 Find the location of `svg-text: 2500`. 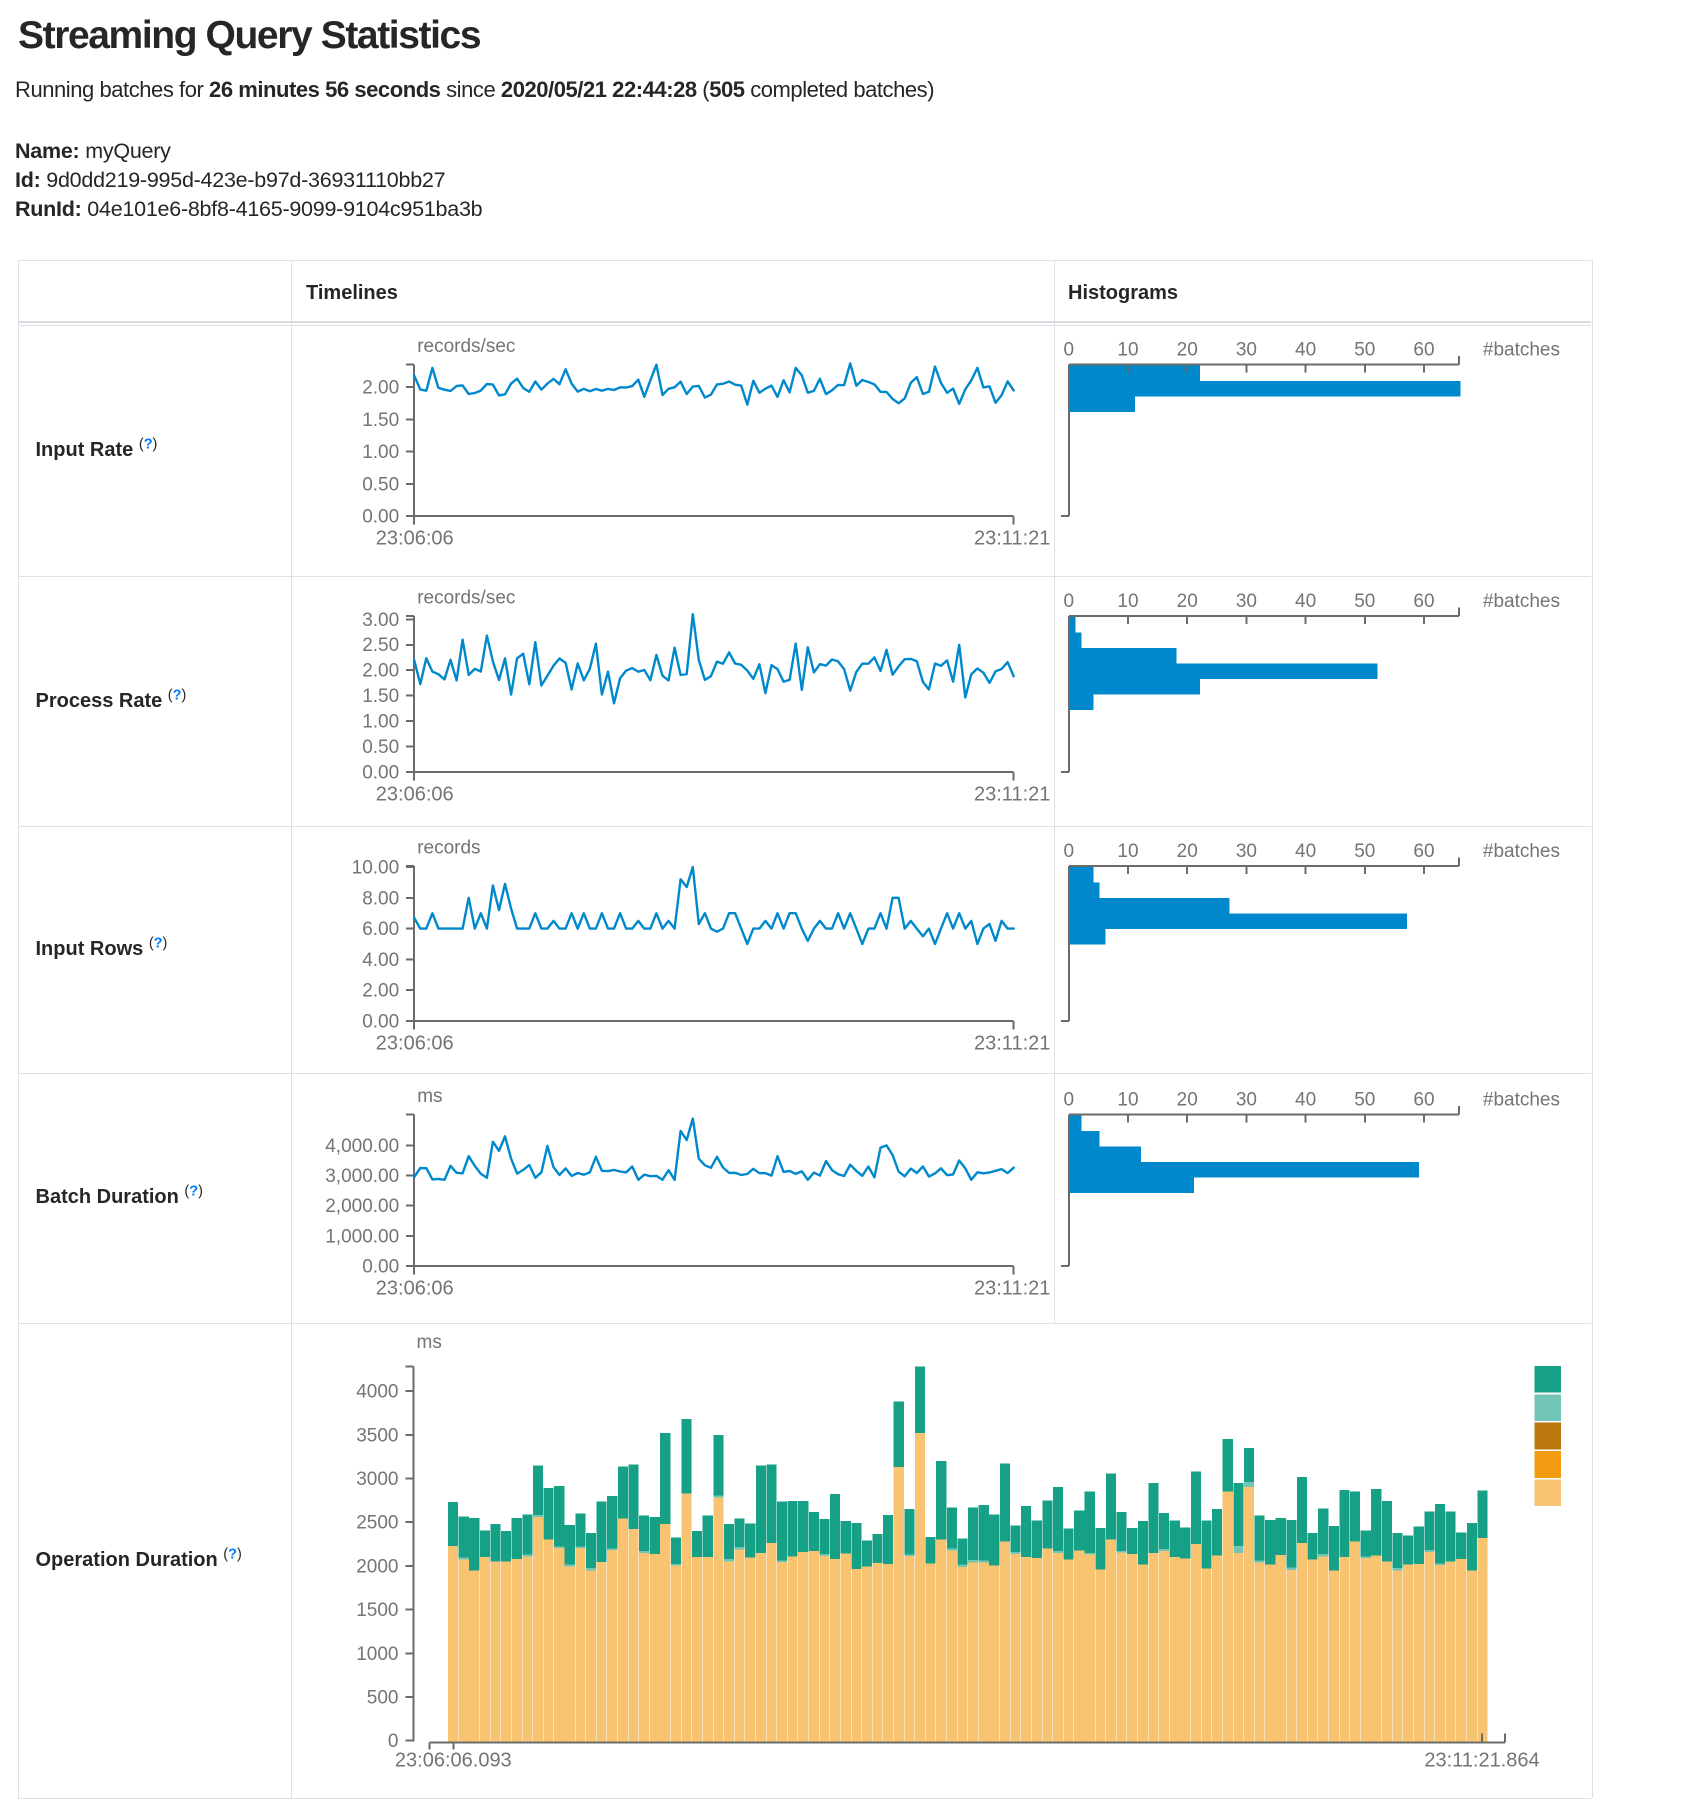

svg-text: 2500 is located at coordinates (377, 1523).